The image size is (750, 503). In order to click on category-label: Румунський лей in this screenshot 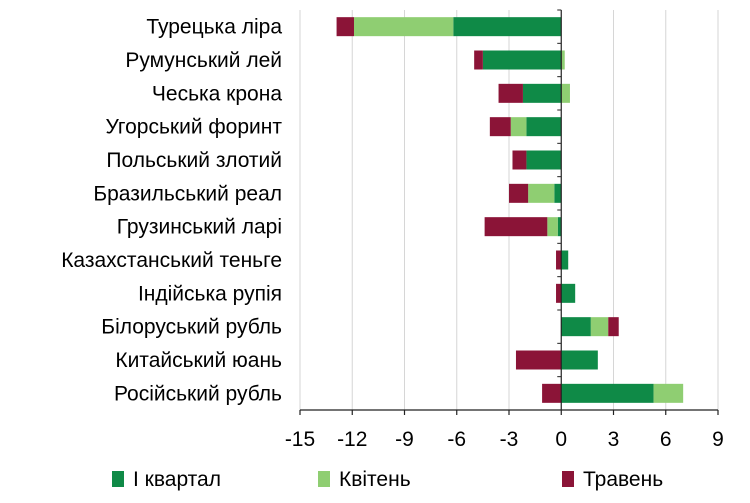, I will do `click(203, 60)`.